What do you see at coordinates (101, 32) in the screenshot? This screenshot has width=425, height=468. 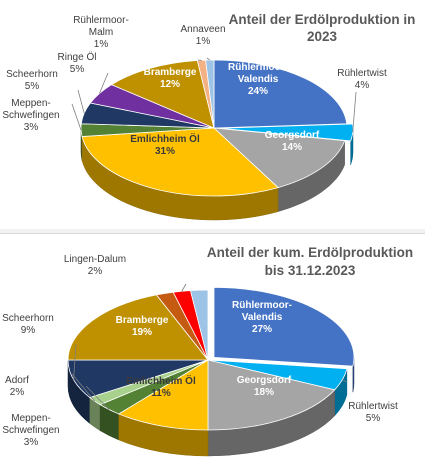 I see `slice-name-label: Malm` at bounding box center [101, 32].